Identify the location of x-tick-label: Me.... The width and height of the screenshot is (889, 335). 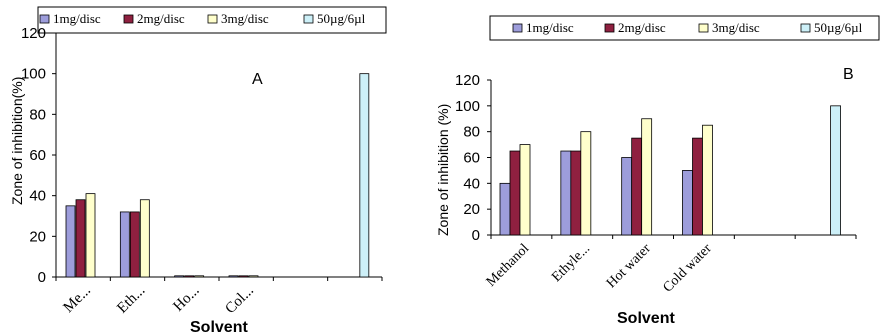
(77, 299).